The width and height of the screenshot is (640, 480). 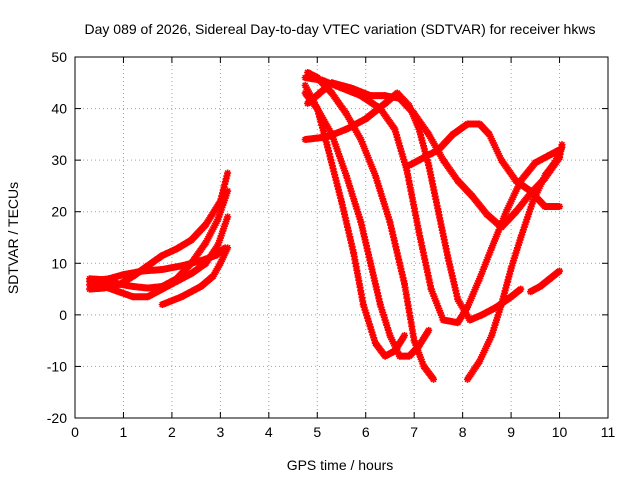 I want to click on y-tick-label: 10, so click(x=59, y=263).